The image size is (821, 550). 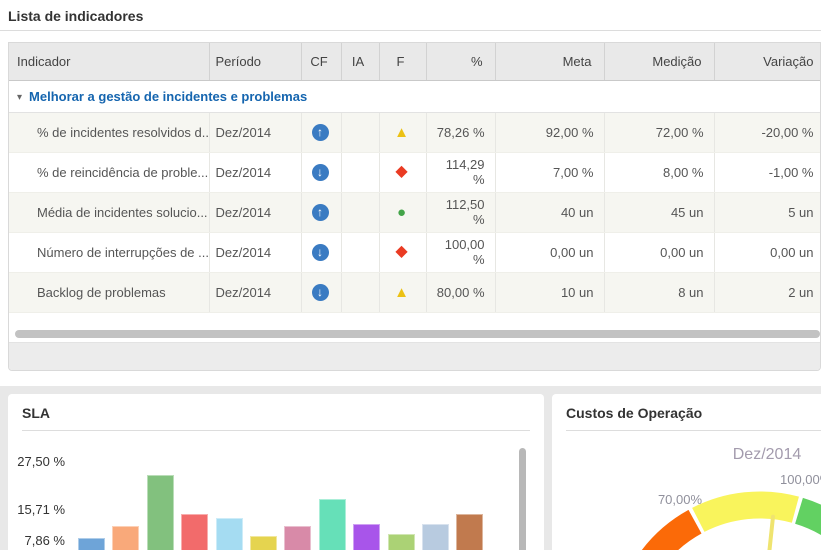 What do you see at coordinates (659, 132) in the screenshot?
I see `medicao-cell: 72,00 %` at bounding box center [659, 132].